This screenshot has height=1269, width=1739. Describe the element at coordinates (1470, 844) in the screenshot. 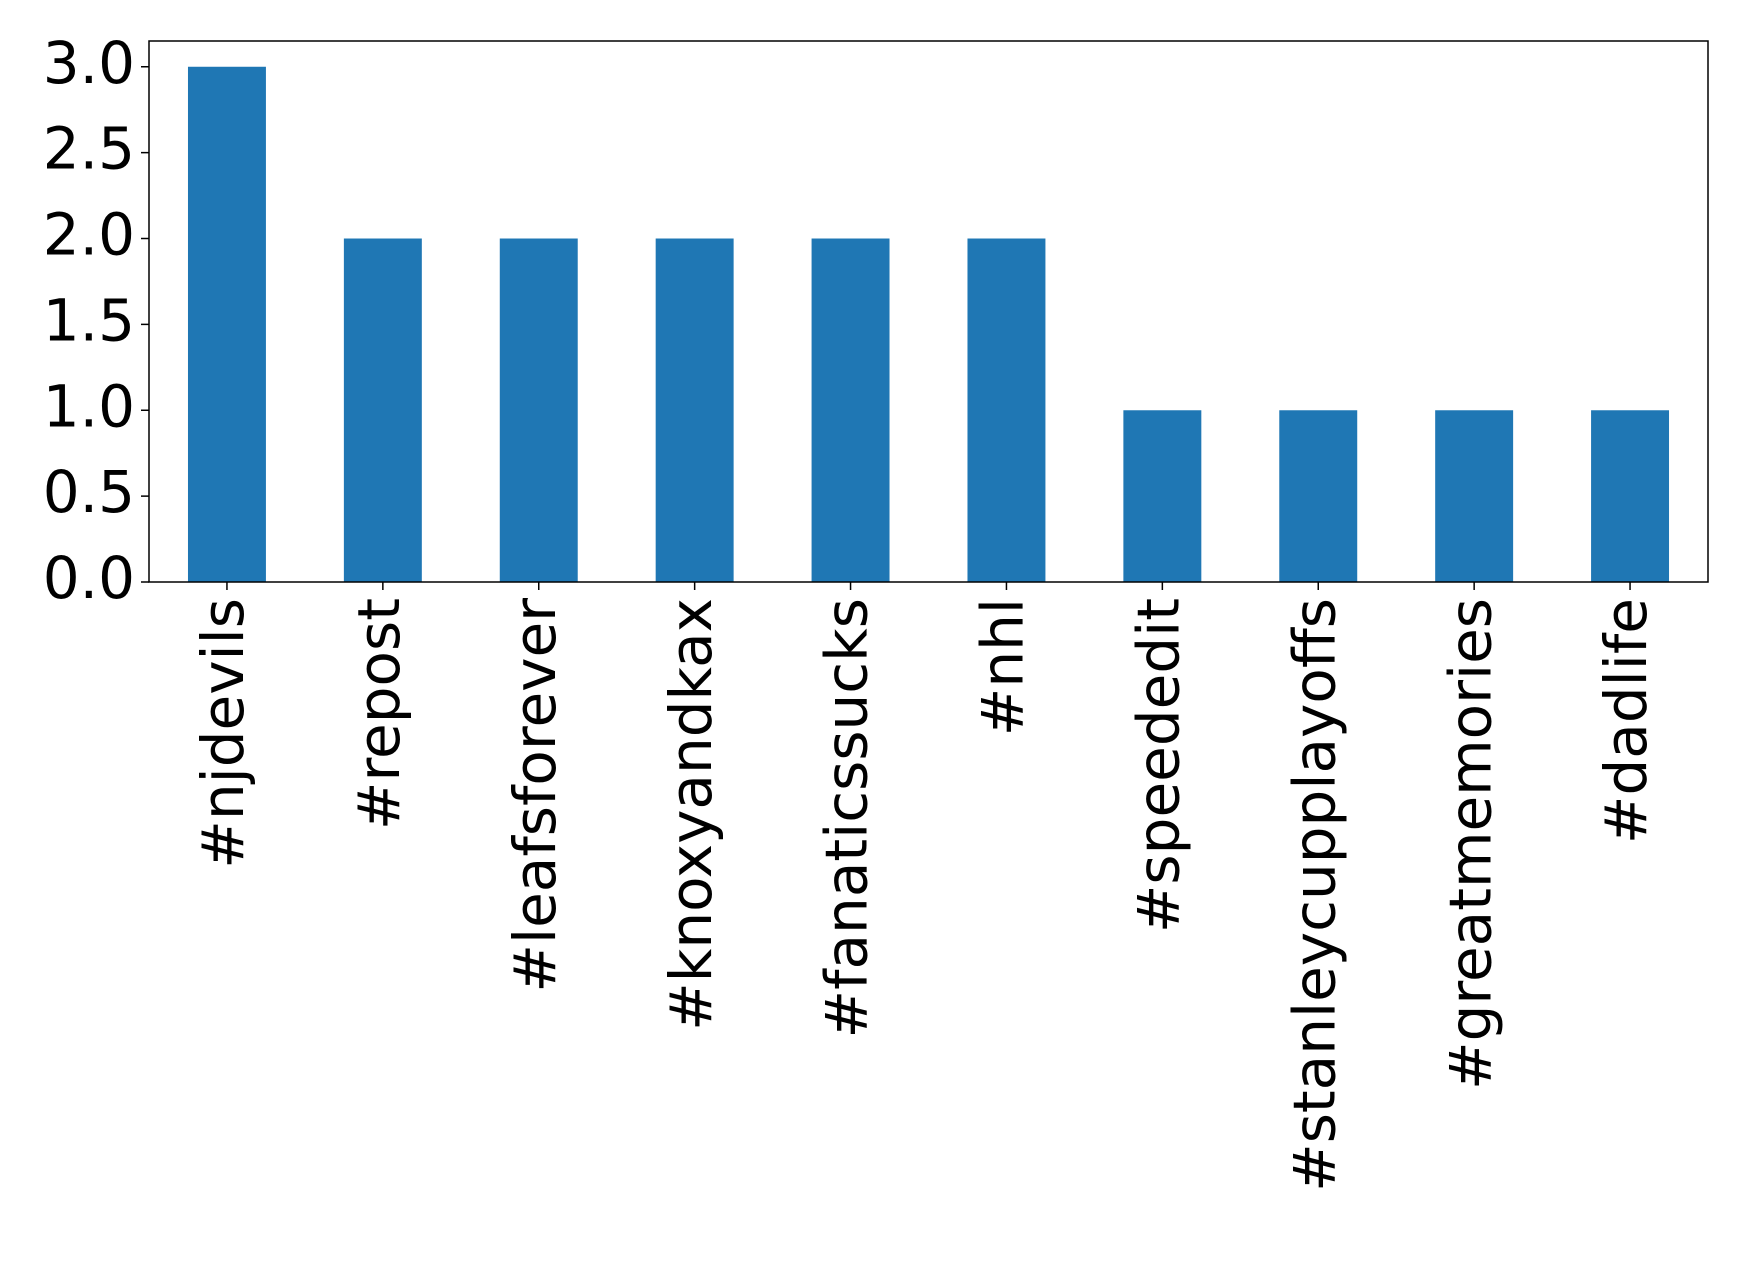

I see `x-tick-label: #greatmemories` at that location.